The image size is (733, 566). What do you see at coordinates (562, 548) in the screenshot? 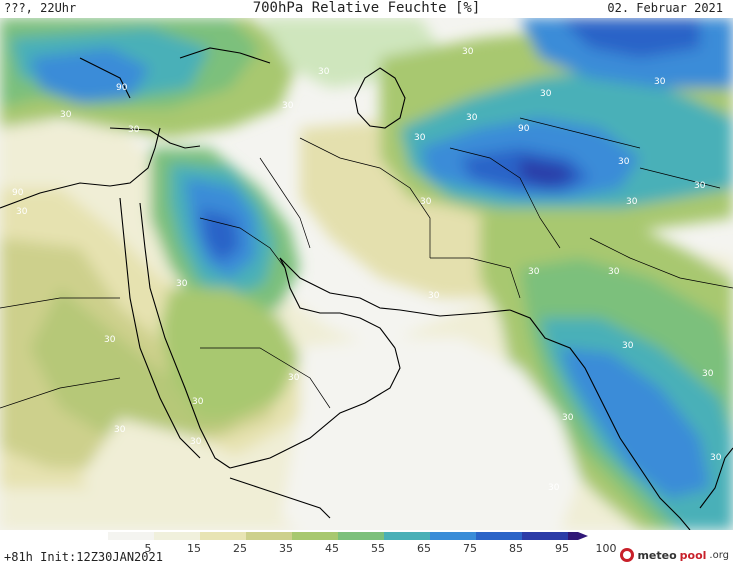
I see `scale-tick: 95` at bounding box center [562, 548].